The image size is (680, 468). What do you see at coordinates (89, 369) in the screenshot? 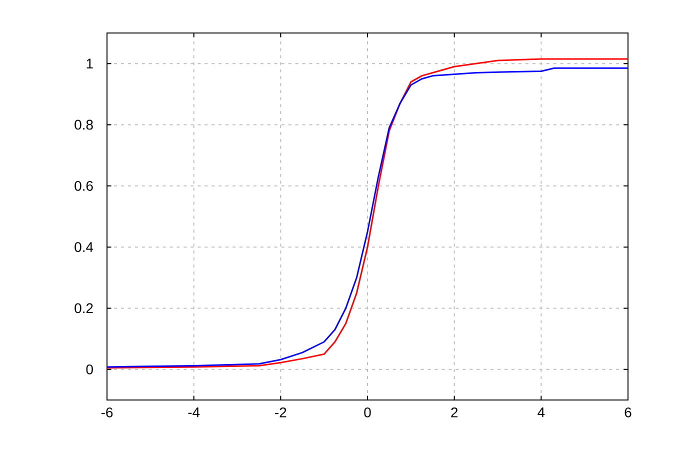
I see `y-tick-label: 0` at bounding box center [89, 369].